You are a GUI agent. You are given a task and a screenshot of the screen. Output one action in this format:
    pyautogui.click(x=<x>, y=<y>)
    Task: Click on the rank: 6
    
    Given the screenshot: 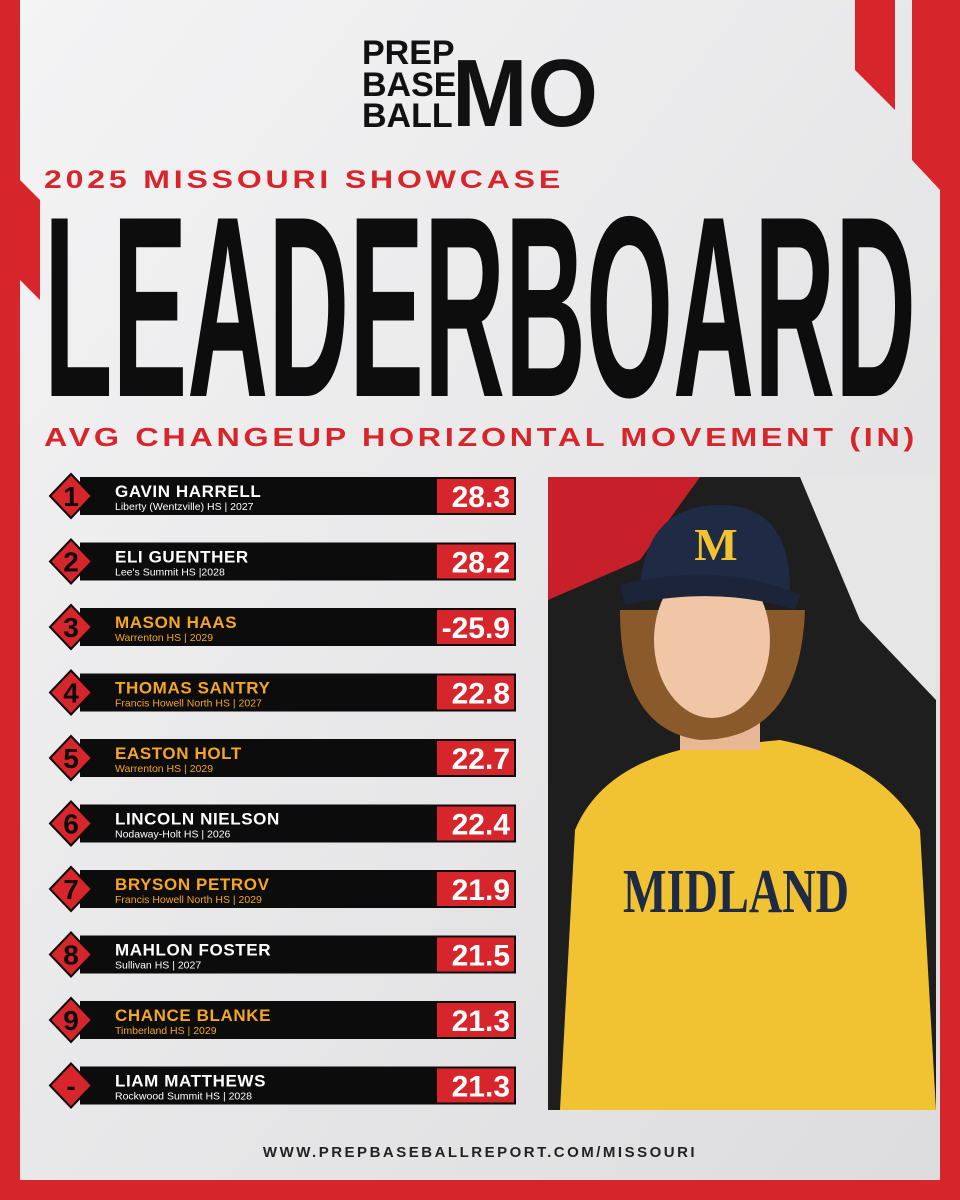 What is the action you would take?
    pyautogui.click(x=71, y=824)
    